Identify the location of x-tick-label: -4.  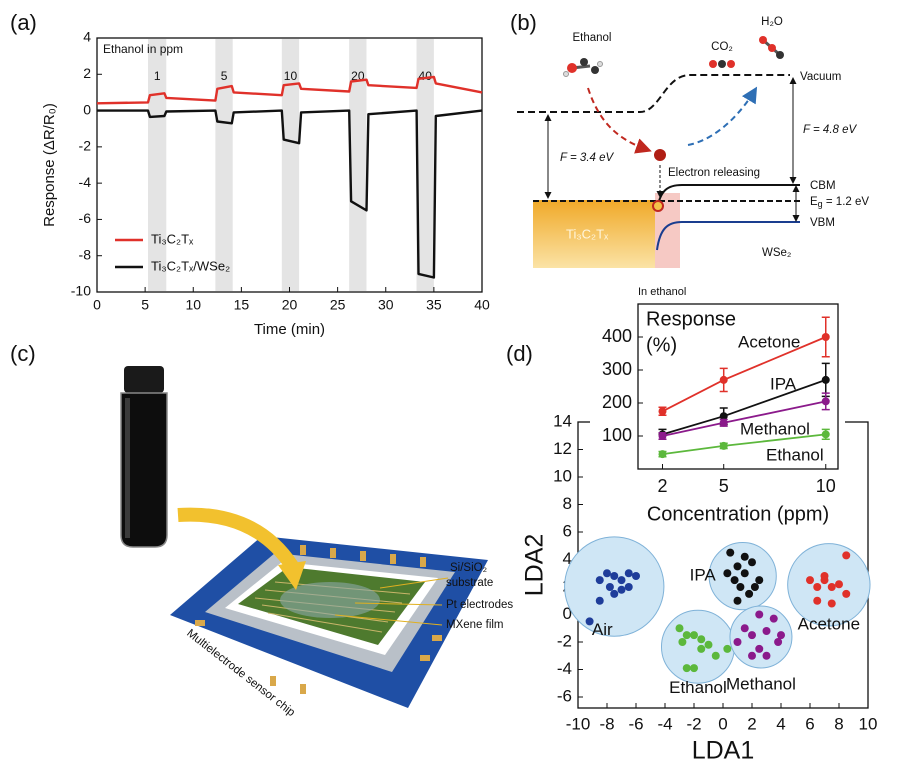
(664, 723).